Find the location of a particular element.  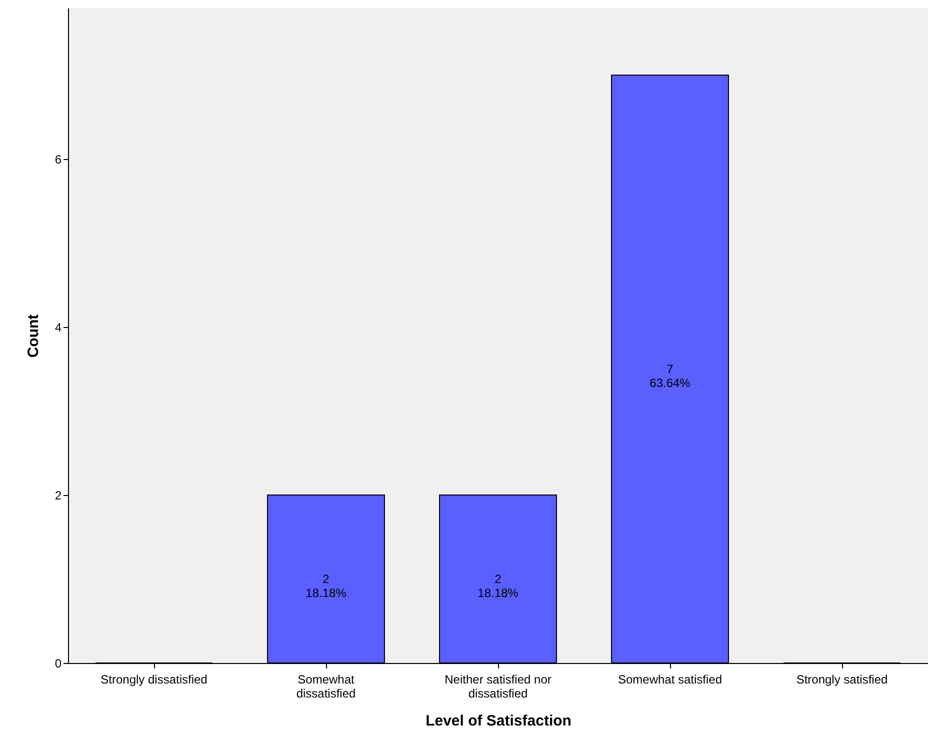

y-tick-label: 4 is located at coordinates (58, 327).